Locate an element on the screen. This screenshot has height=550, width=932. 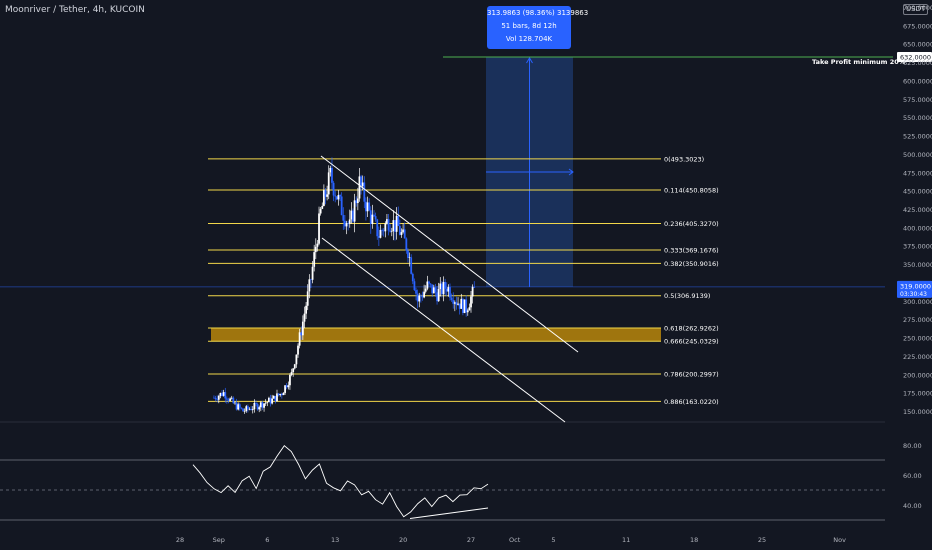
fib-level-label: 0.382(350.9016) is located at coordinates (691, 264).